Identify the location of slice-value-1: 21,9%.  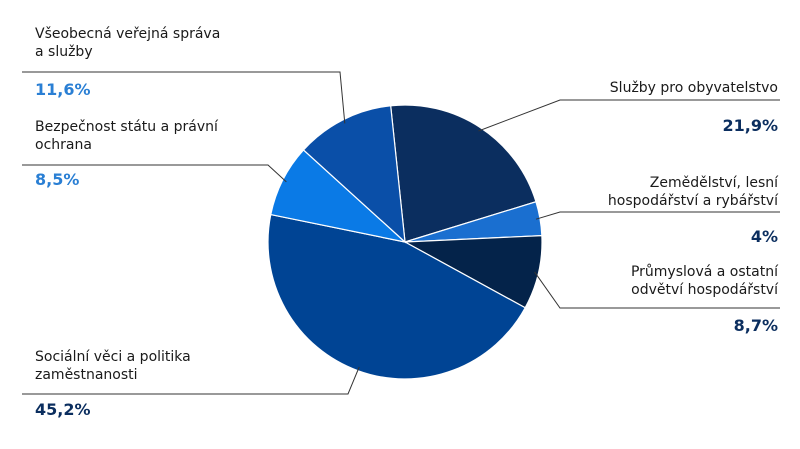
(750, 125).